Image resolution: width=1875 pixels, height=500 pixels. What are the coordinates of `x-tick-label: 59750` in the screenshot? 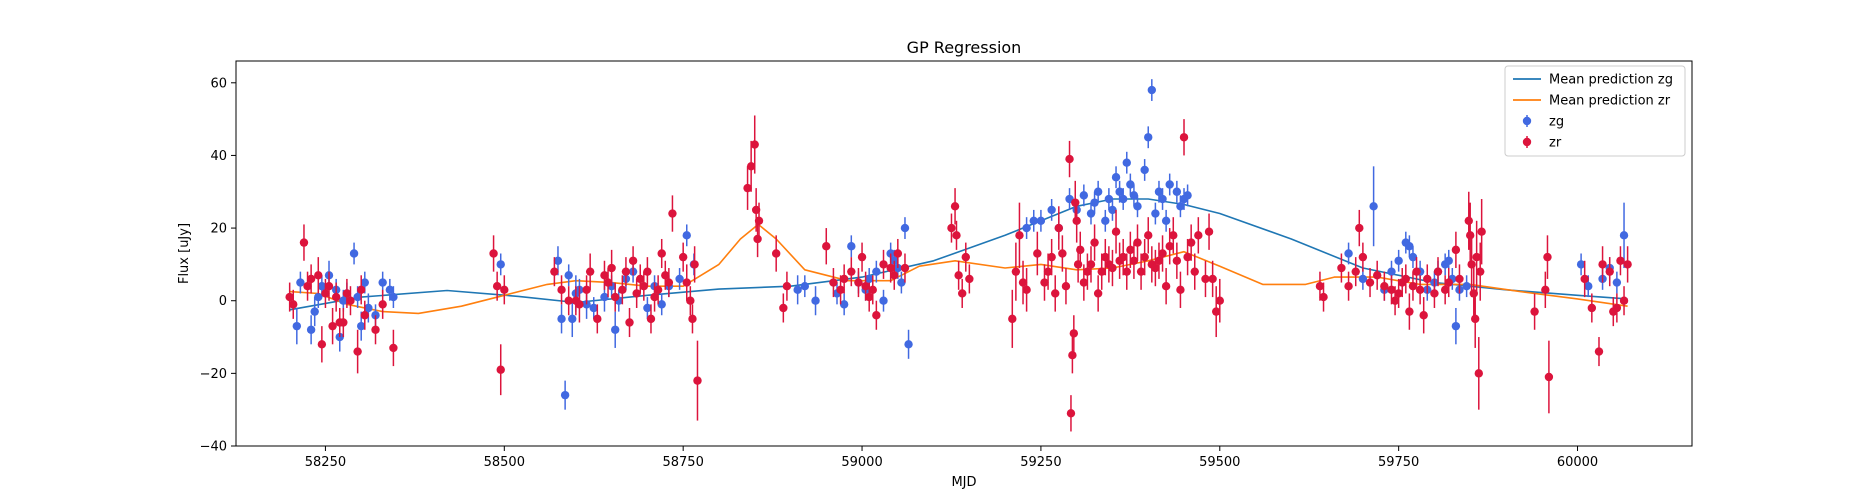 It's located at (1398, 462).